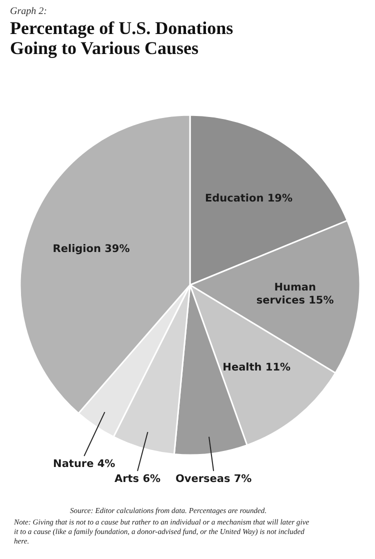  Describe the element at coordinates (213, 479) in the screenshot. I see `slice-label: Overseas 7%` at that location.